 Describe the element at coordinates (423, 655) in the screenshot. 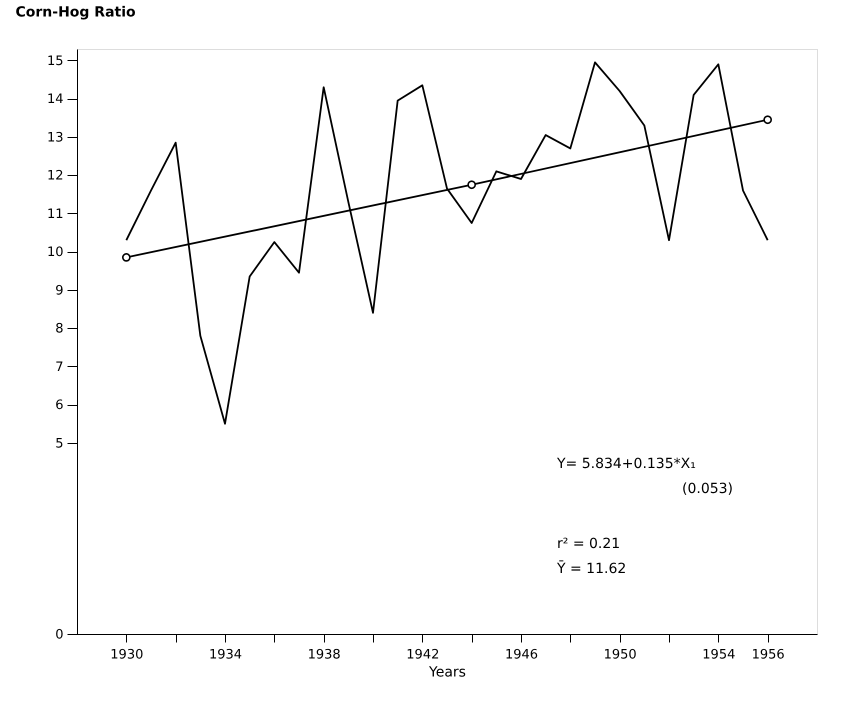

I see `x-tick-label: 1942` at that location.